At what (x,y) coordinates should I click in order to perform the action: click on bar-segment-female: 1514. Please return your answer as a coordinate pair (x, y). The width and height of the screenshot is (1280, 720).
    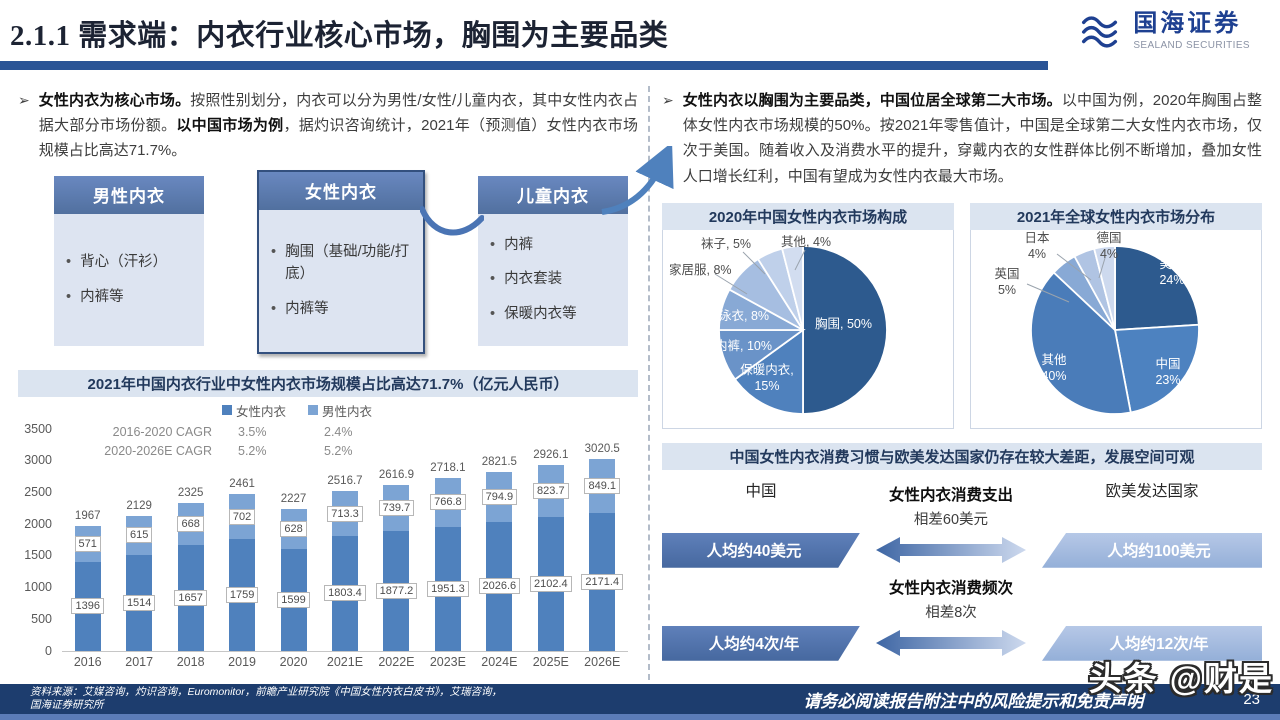
    Looking at the image, I should click on (139, 602).